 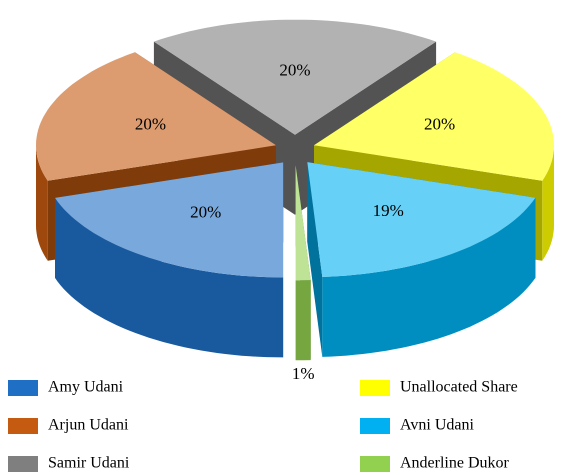 I want to click on legend-label: Unallocated Share, so click(x=459, y=387).